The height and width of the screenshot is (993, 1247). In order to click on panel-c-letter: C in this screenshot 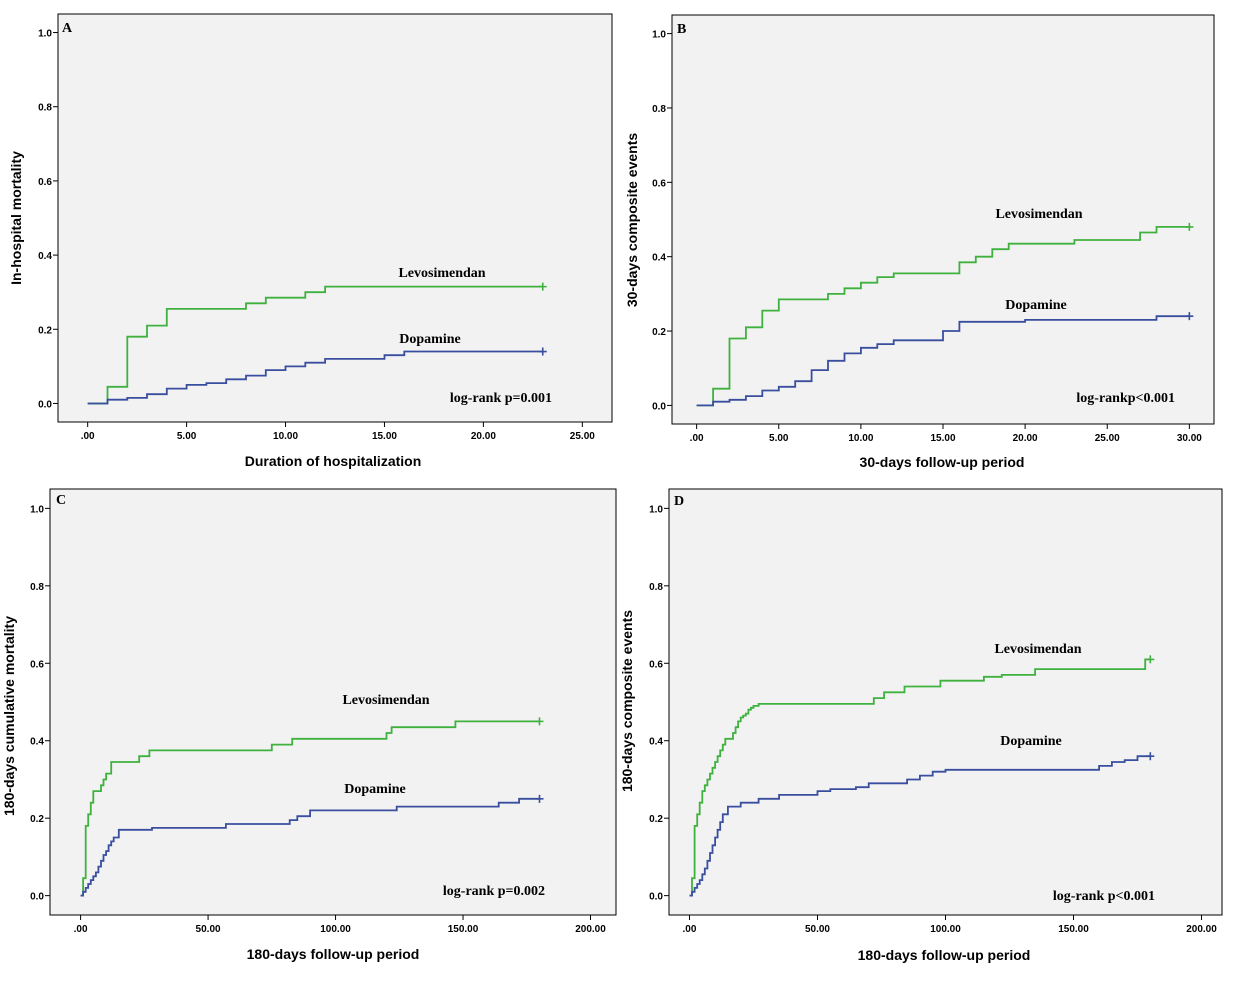, I will do `click(61, 500)`.